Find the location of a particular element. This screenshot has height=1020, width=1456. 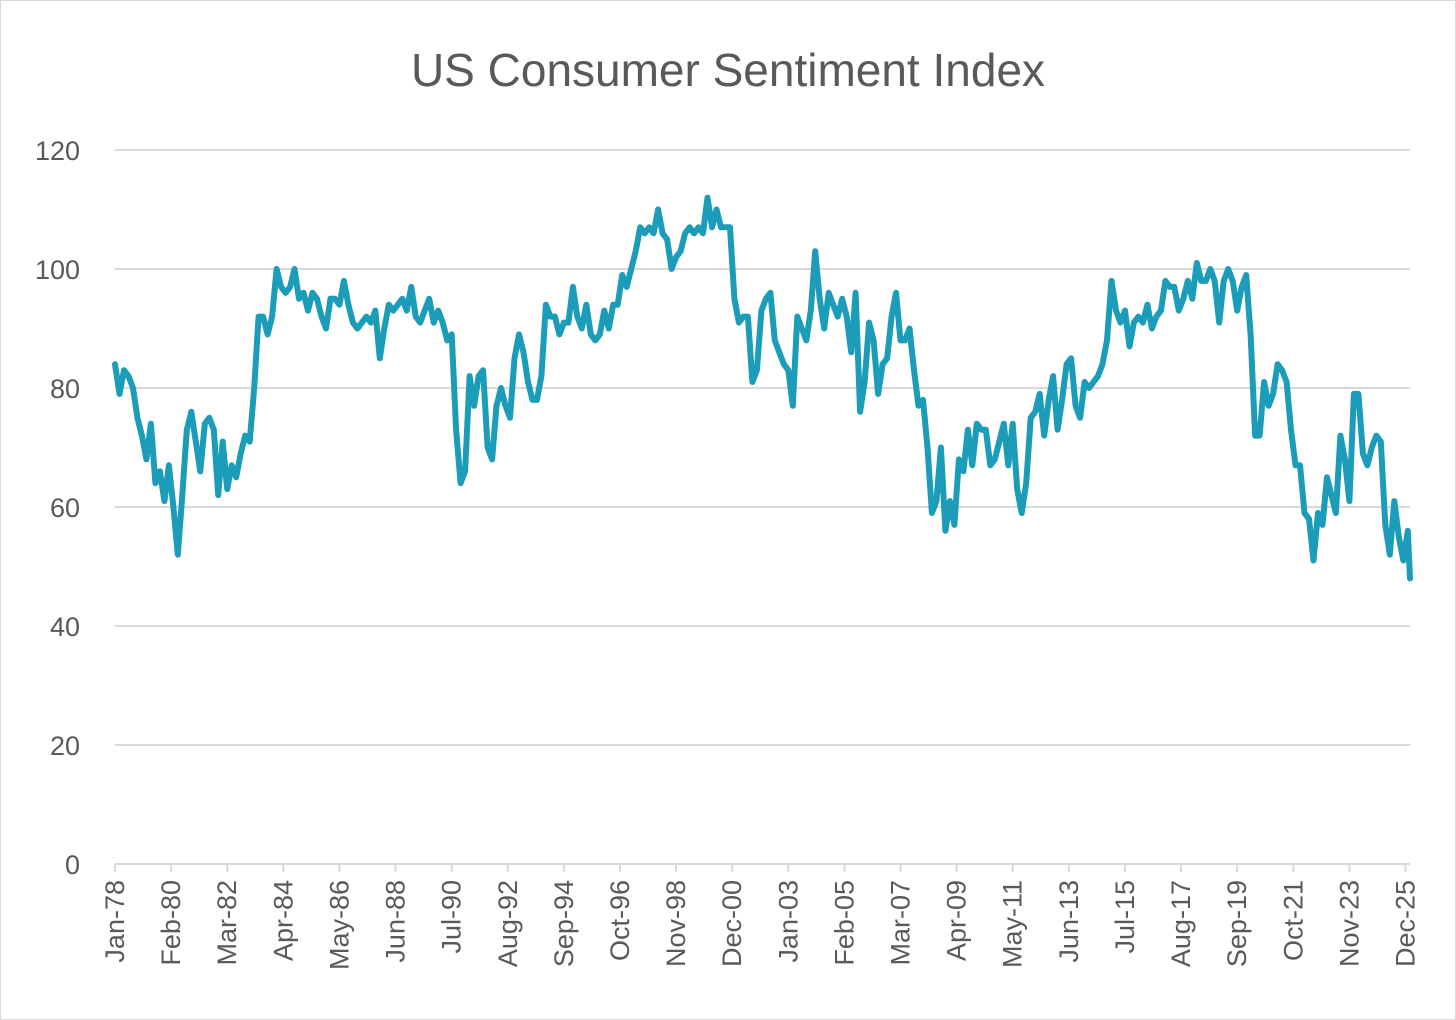

y-tick-label: 20 is located at coordinates (65, 746).